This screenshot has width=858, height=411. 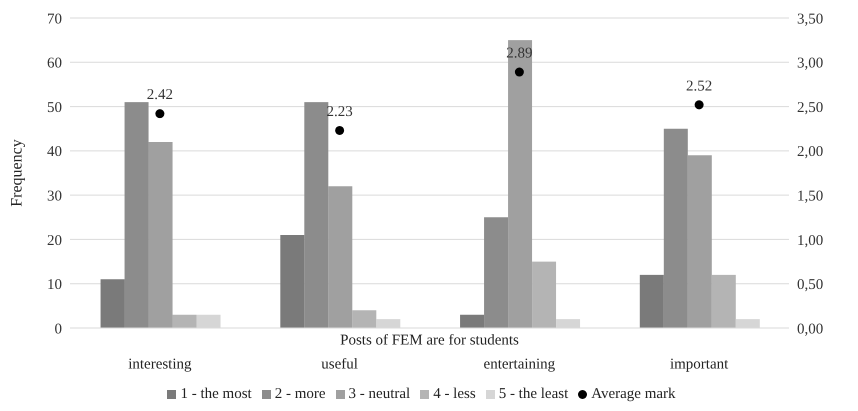 I want to click on y-axis-title: Frequency, so click(x=17, y=173).